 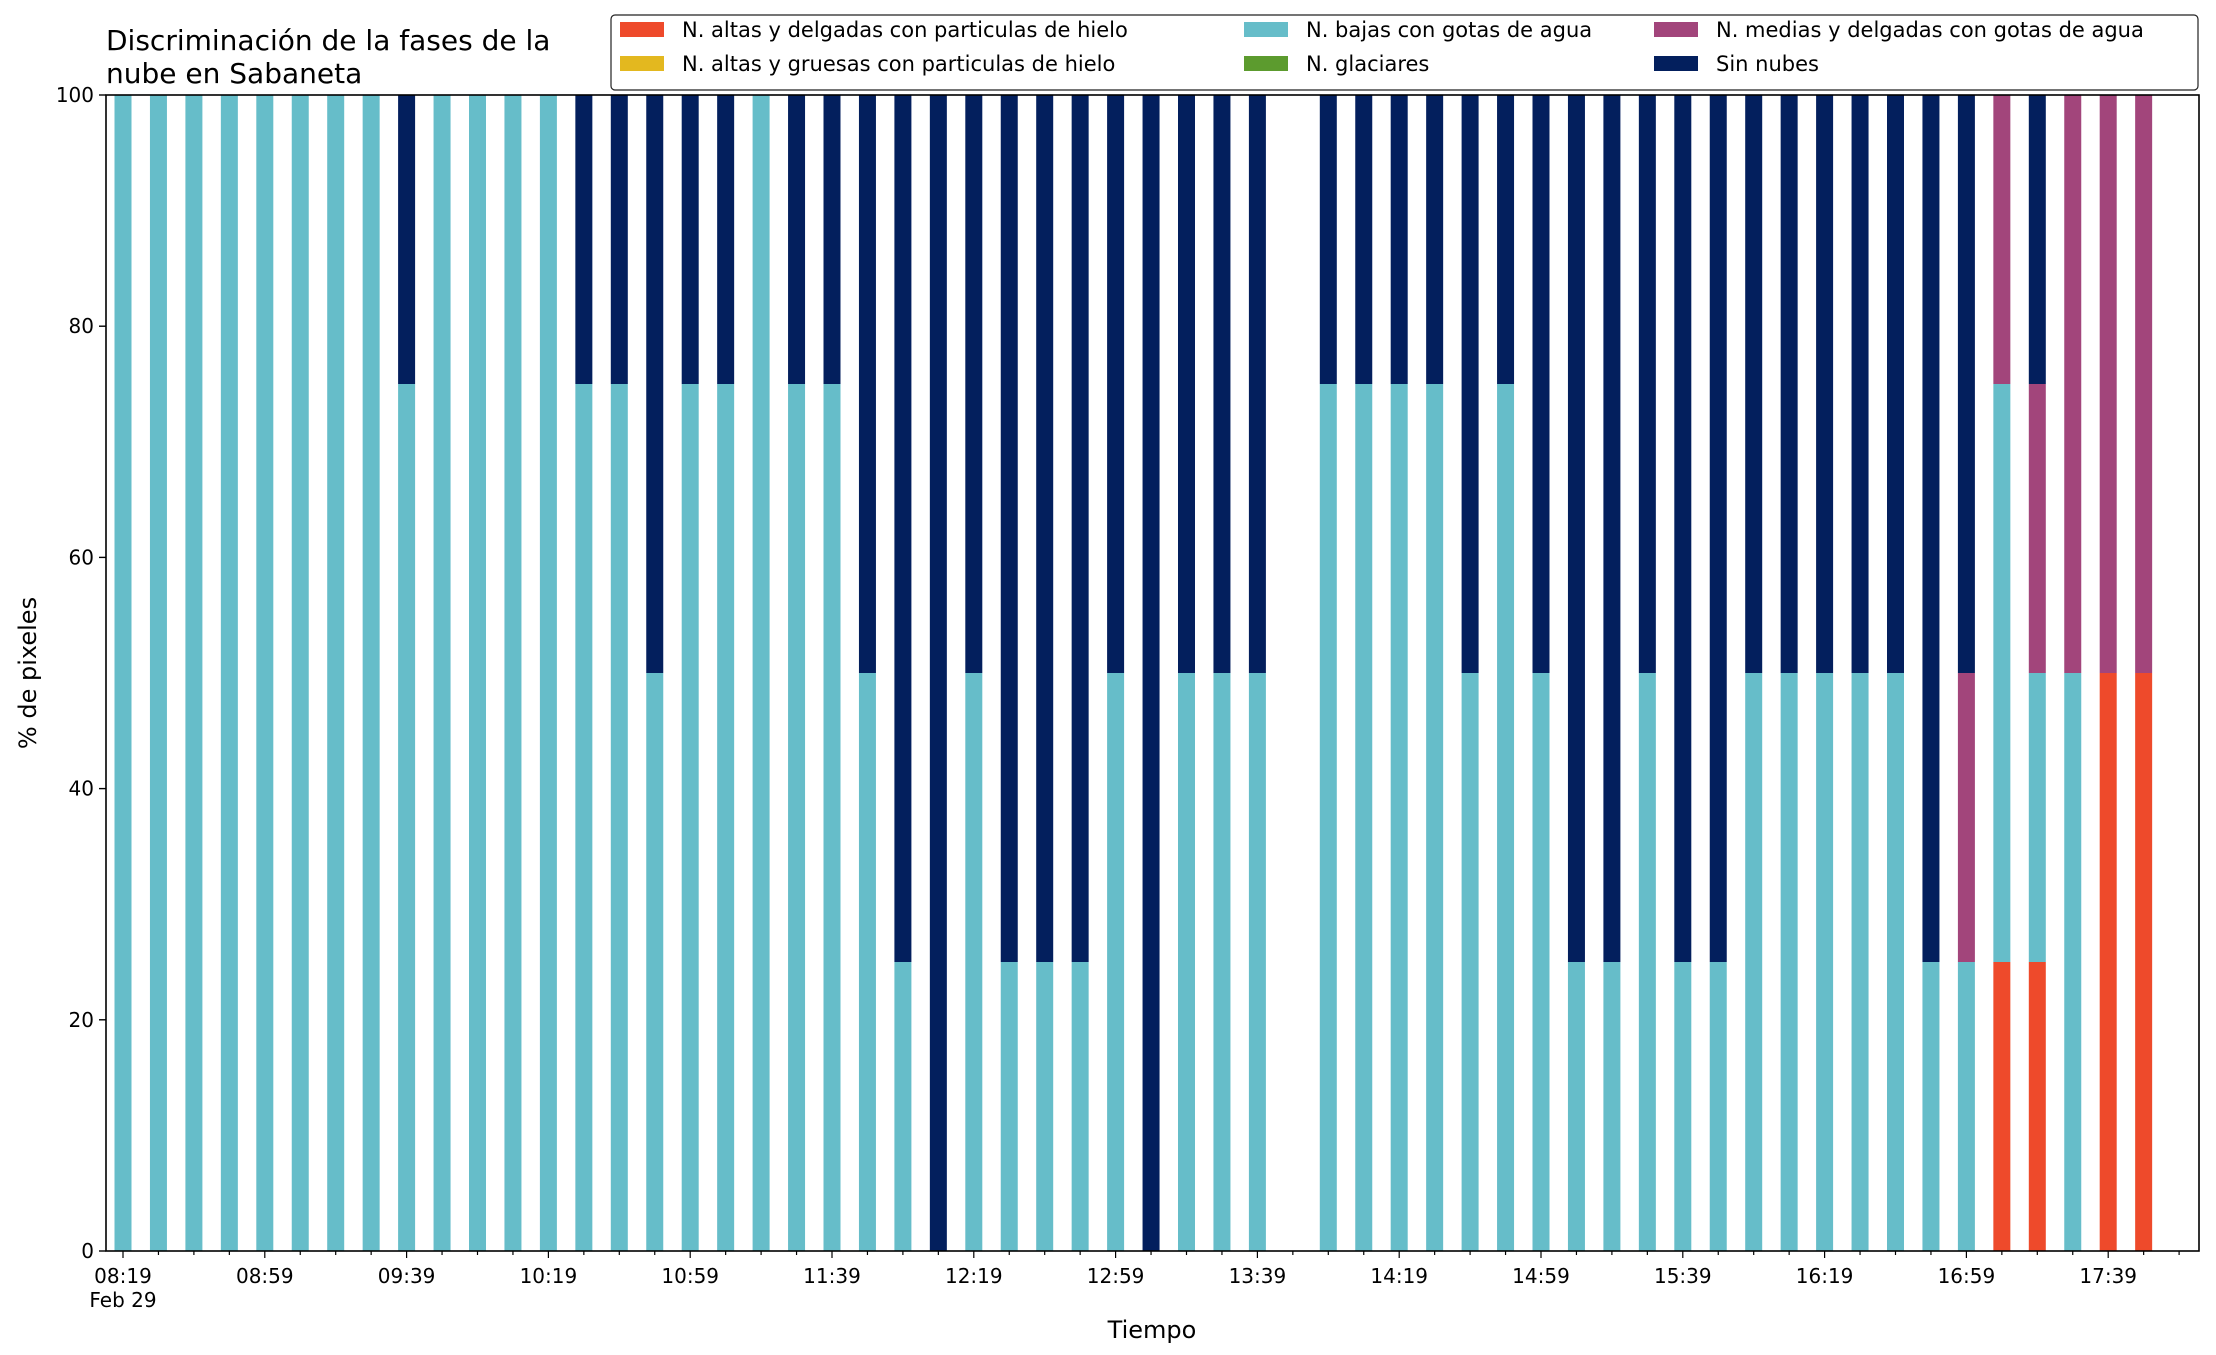 I want to click on x-tick-label: 13:39, so click(x=1258, y=1276).